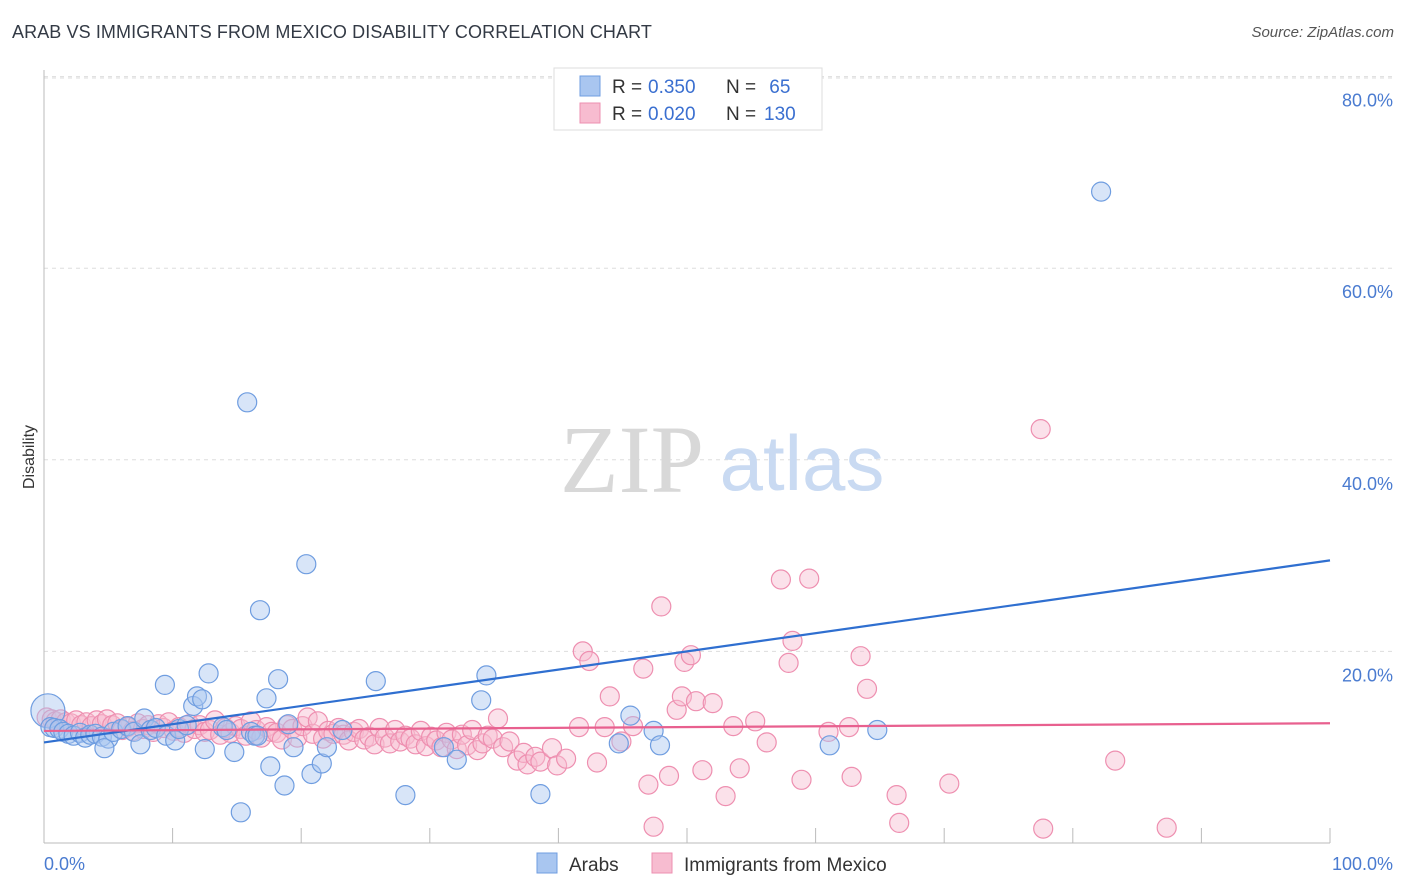  I want to click on top-legend: R = 0.350 N = 65 R = 0.020 N = 130, so click(688, 99).